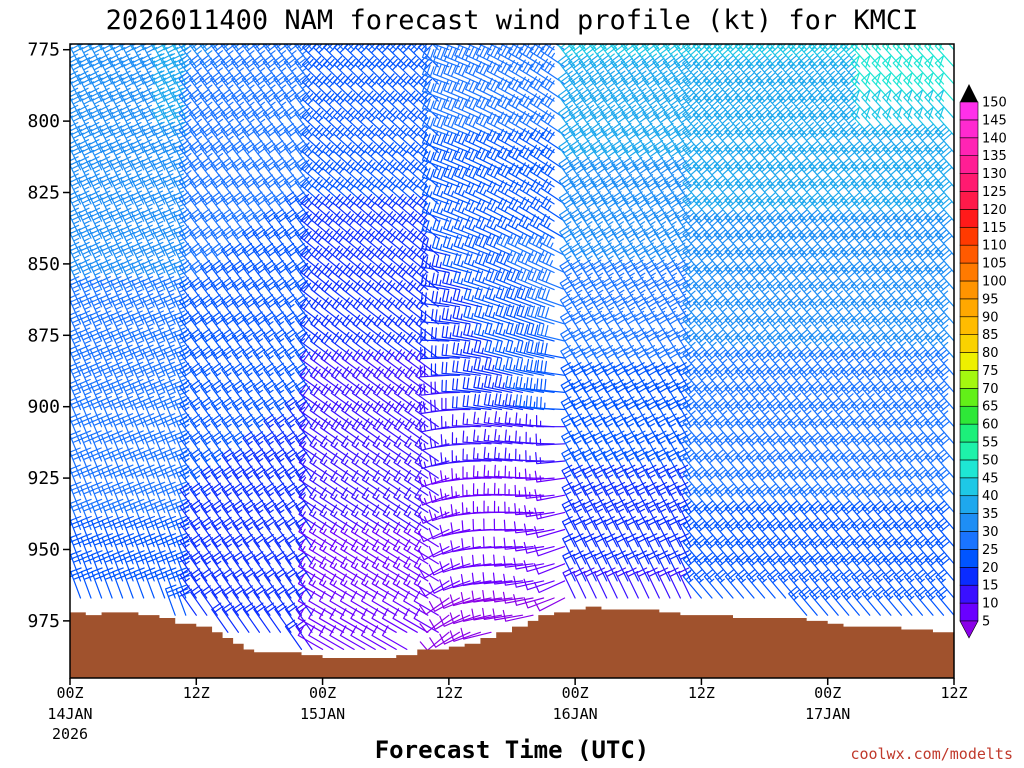 The width and height of the screenshot is (1024, 768). Describe the element at coordinates (990, 317) in the screenshot. I see `colorbar-label: 90` at that location.